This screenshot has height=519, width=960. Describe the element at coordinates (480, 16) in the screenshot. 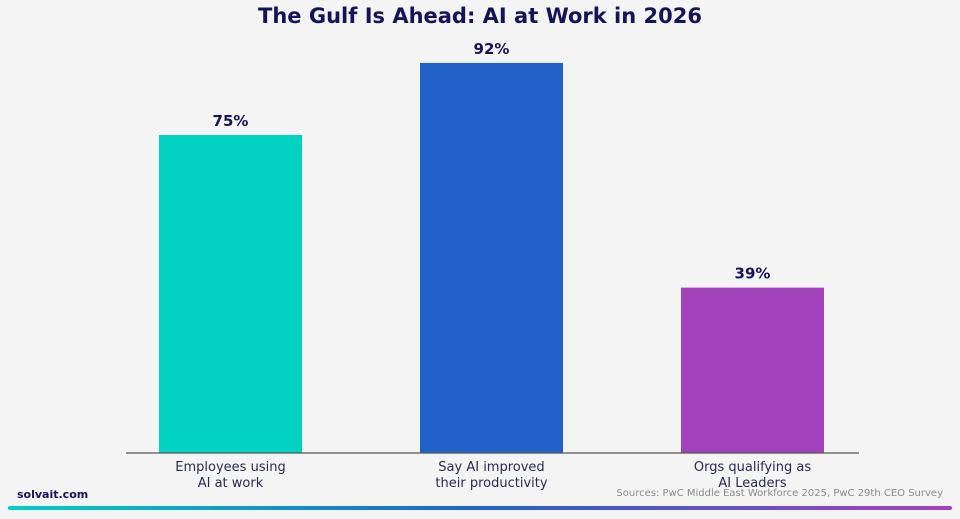

I see `chart-title: The Gulf Is Ahead: AI at Work in 2026` at that location.